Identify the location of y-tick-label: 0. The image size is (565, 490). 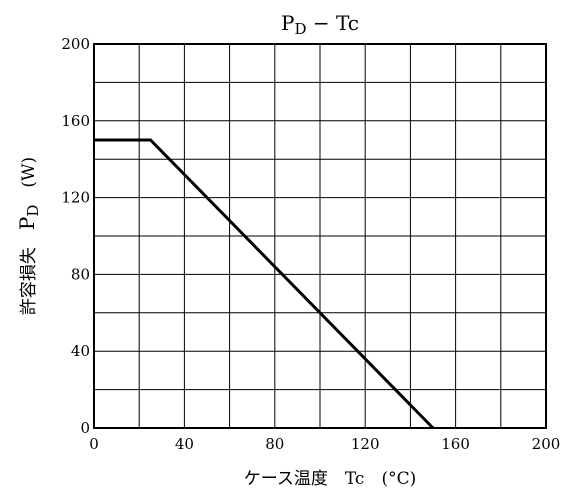
(85, 428).